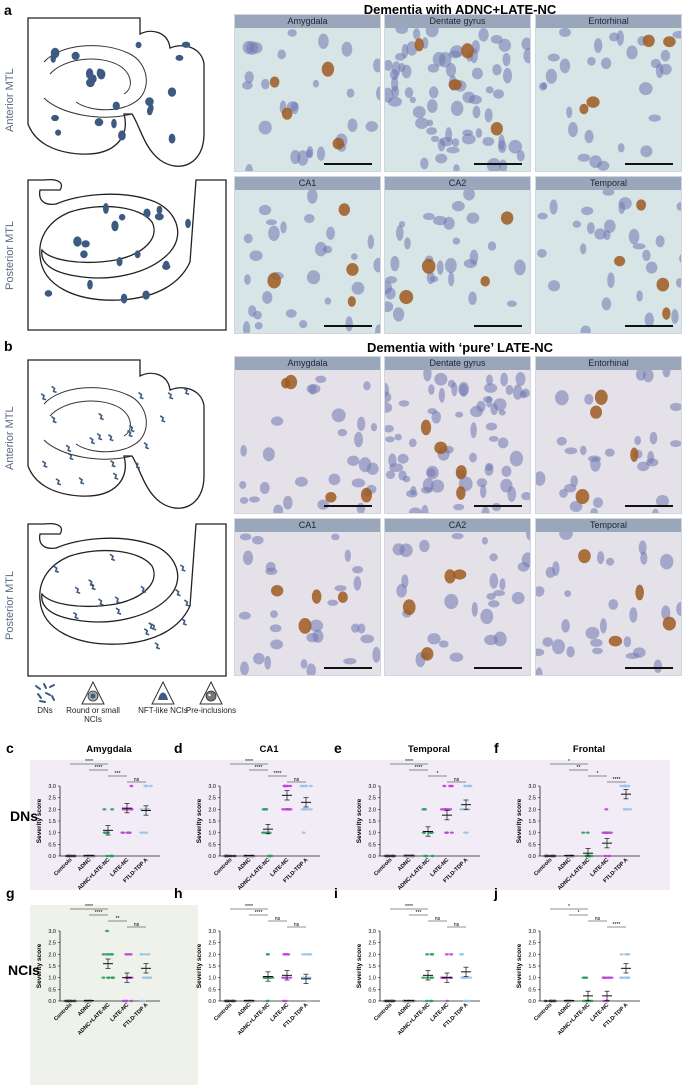 Image resolution: width=685 pixels, height=1085 pixels. What do you see at coordinates (608, 21) in the screenshot?
I see `micrograph-label: Entorhinal` at bounding box center [608, 21].